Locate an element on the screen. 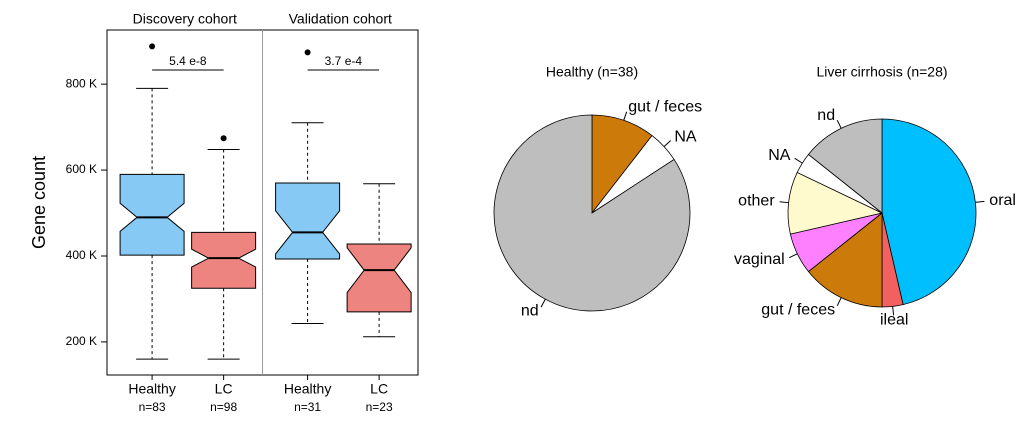  sample-size: n=83 is located at coordinates (152, 407).